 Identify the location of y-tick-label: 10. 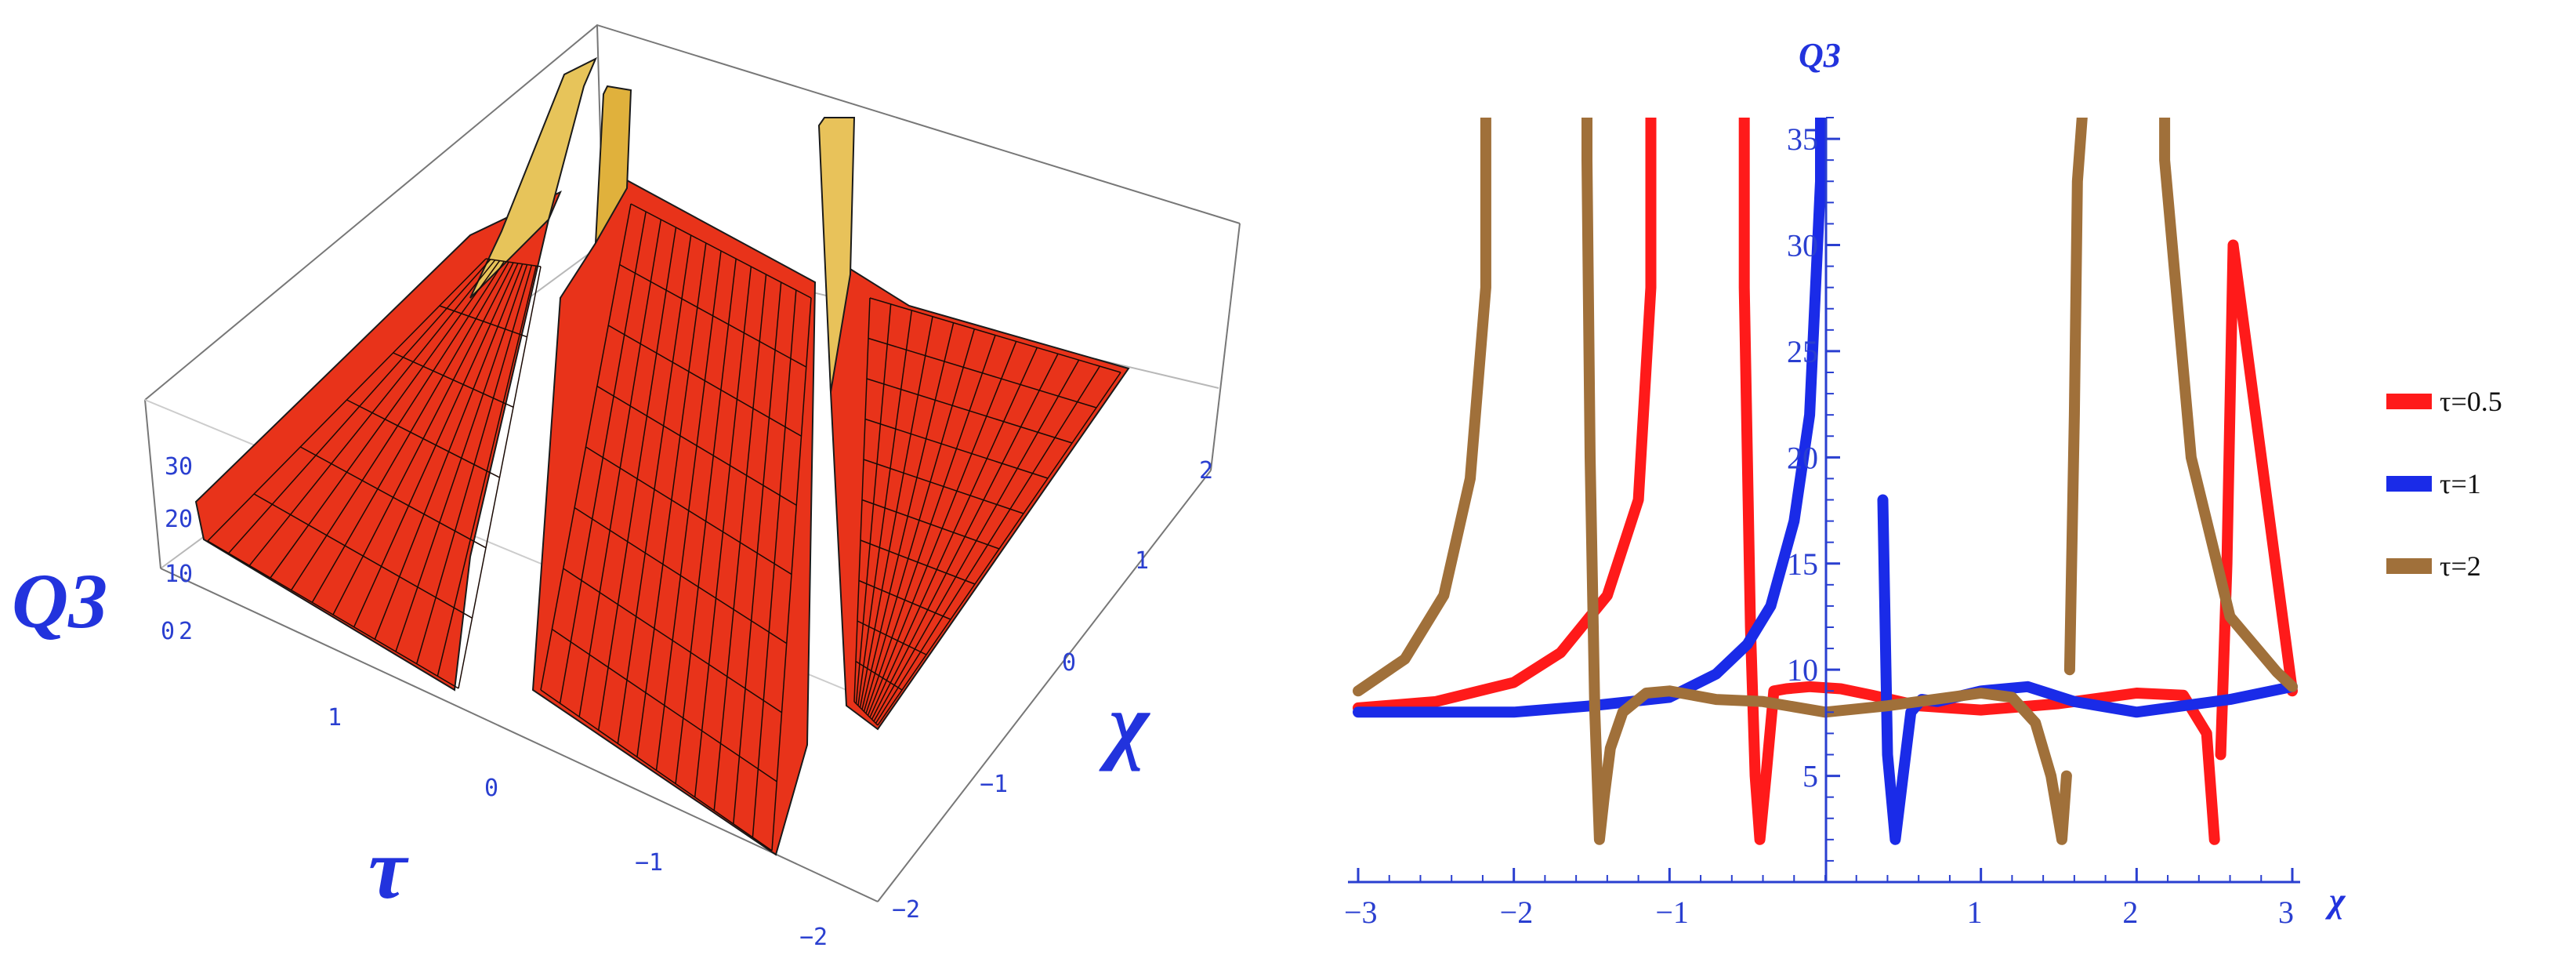
(1802, 670).